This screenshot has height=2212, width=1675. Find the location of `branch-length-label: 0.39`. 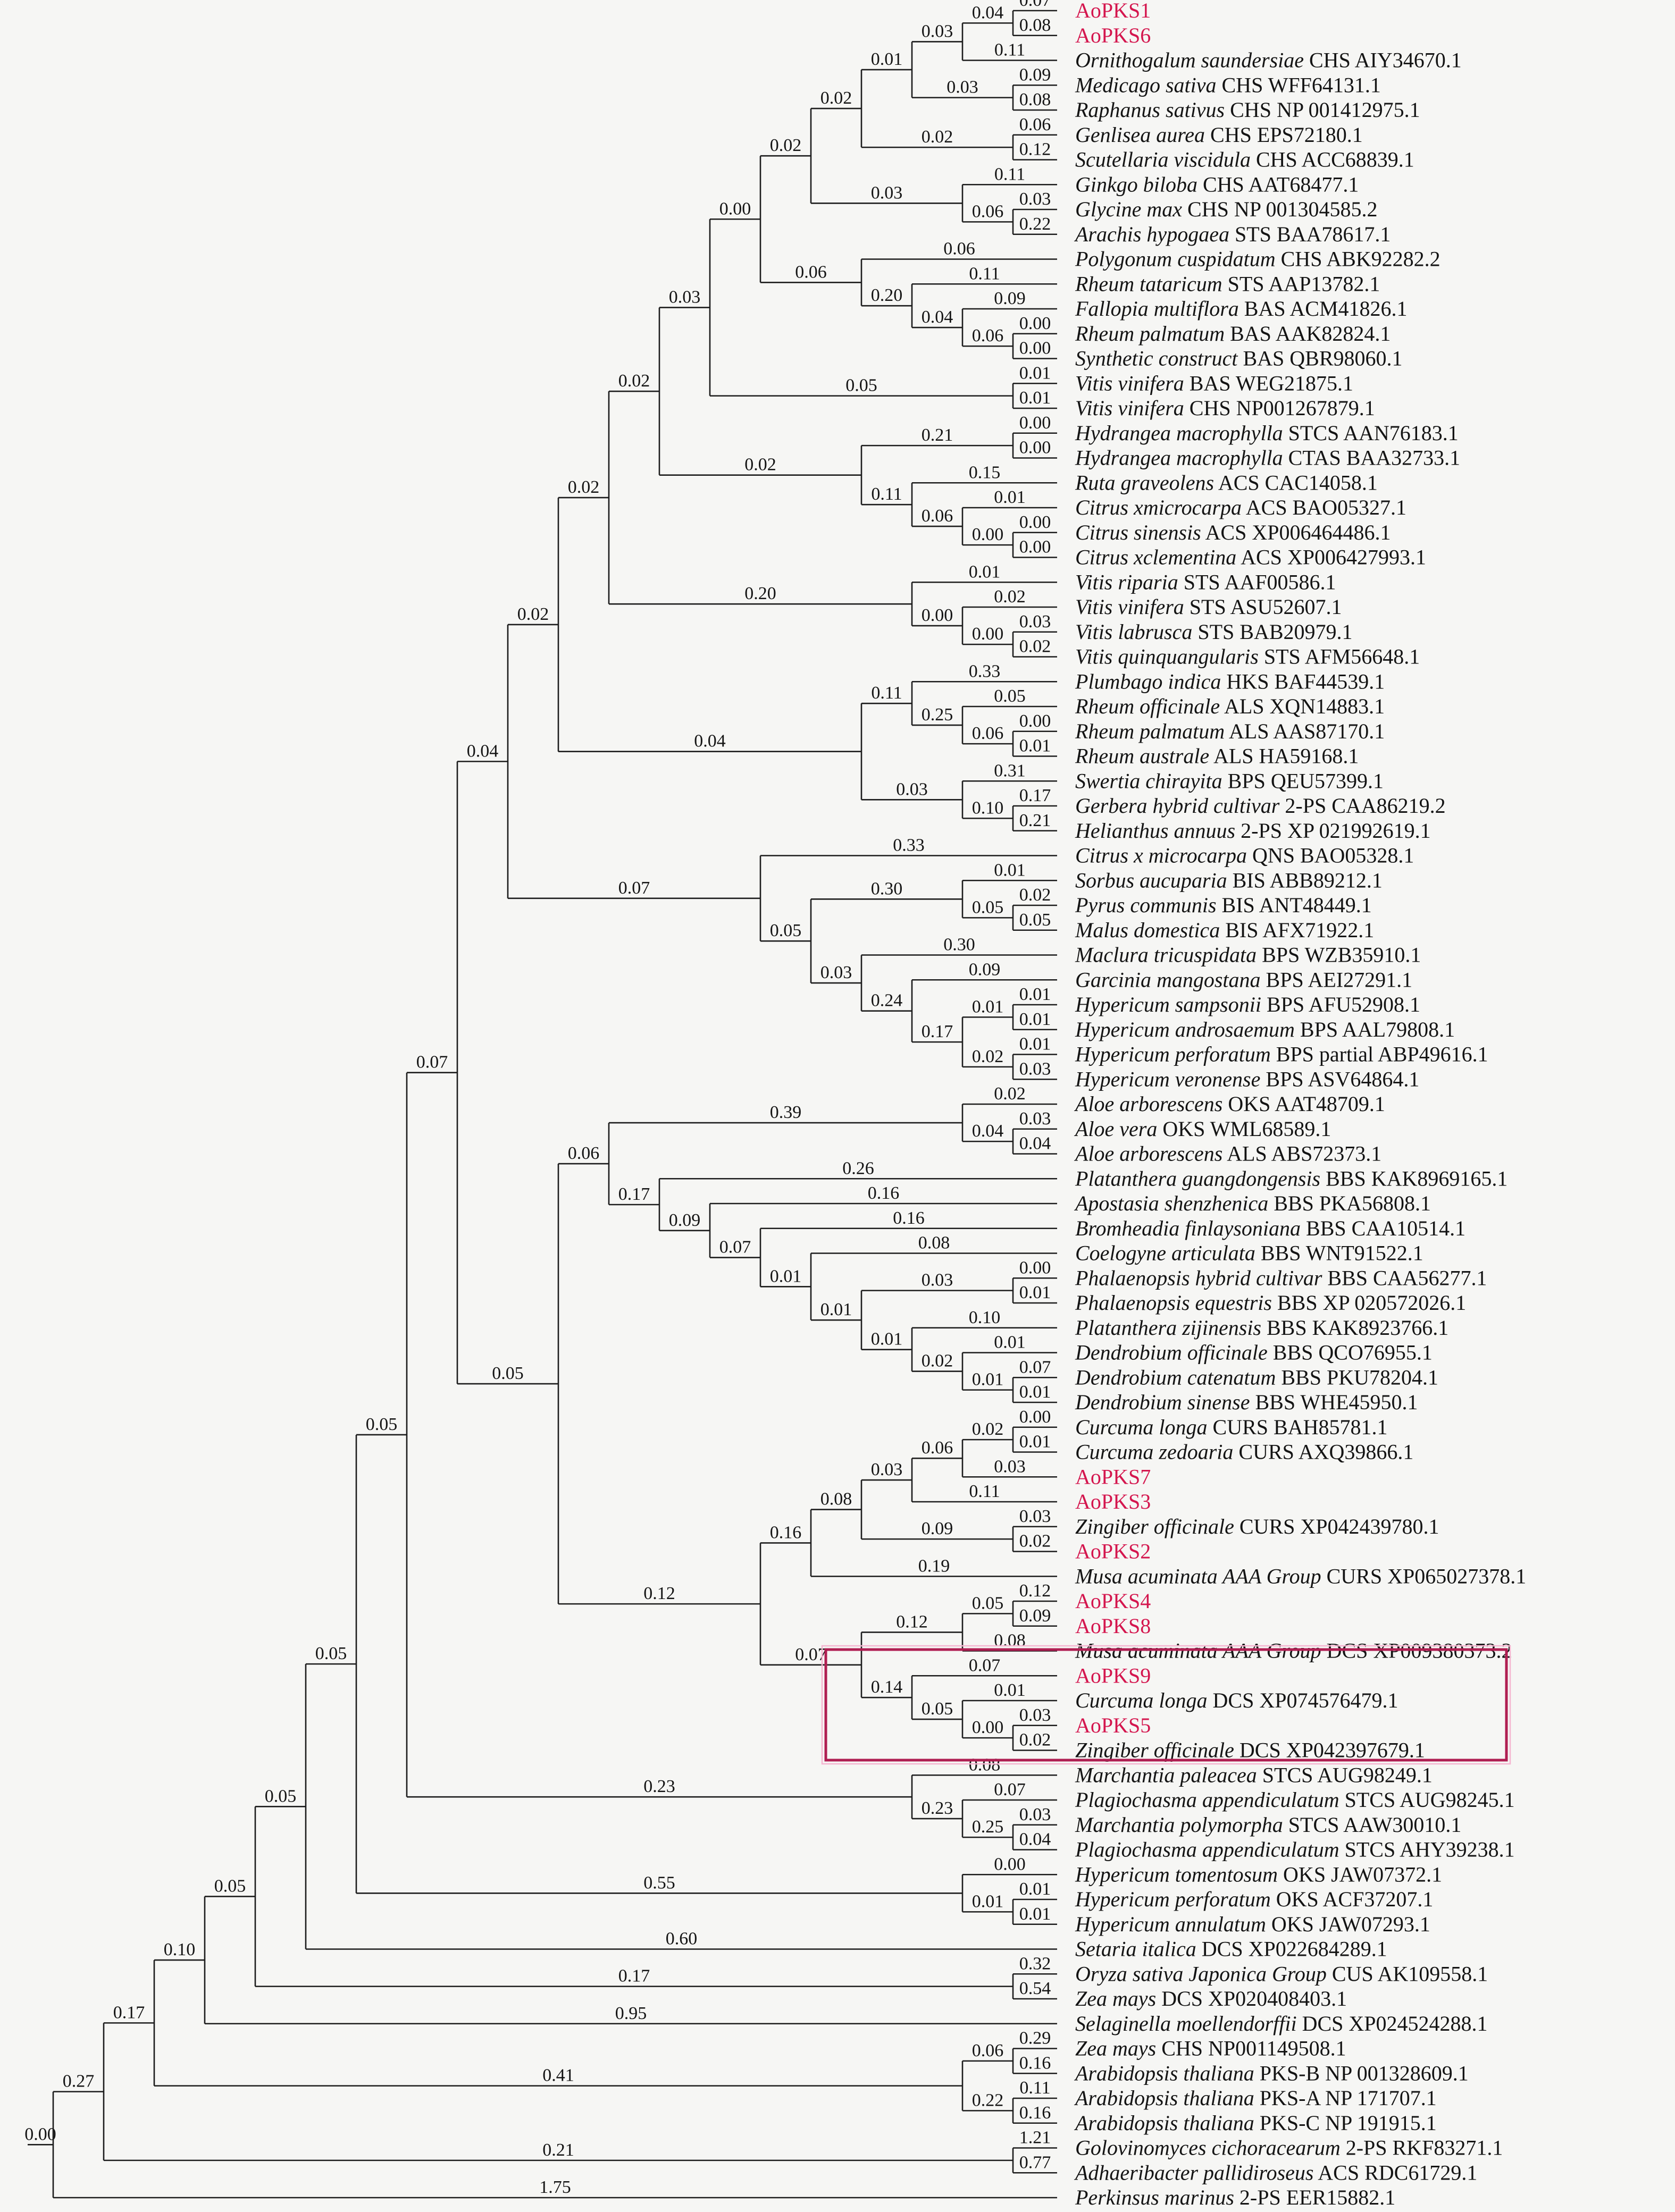

branch-length-label: 0.39 is located at coordinates (786, 1112).